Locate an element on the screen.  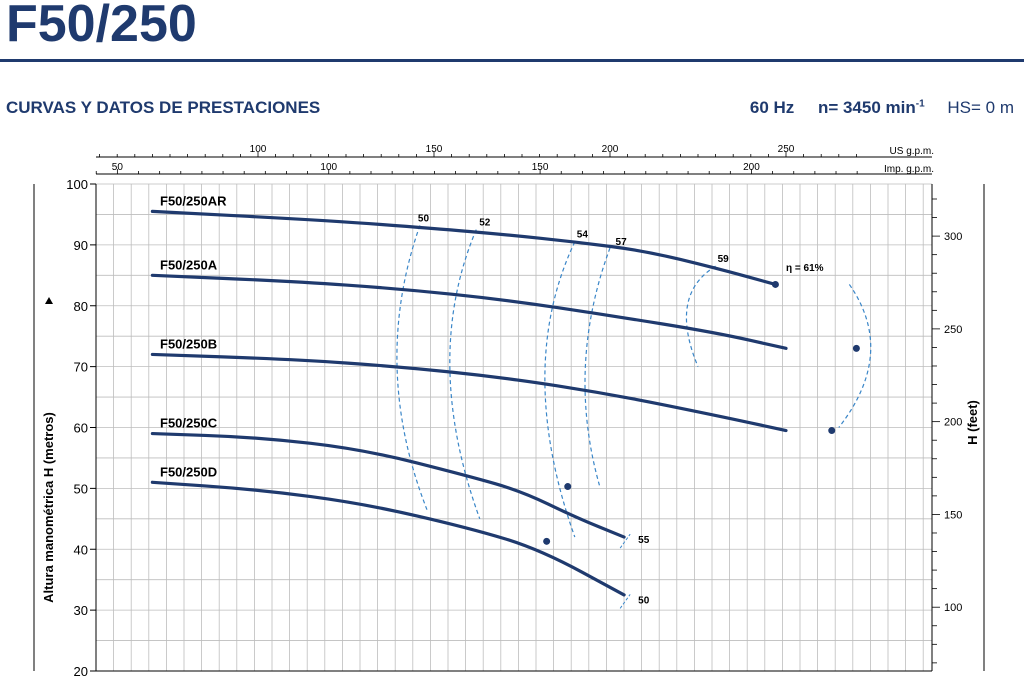
y-axis-tick-label: 80 is located at coordinates (81, 306).